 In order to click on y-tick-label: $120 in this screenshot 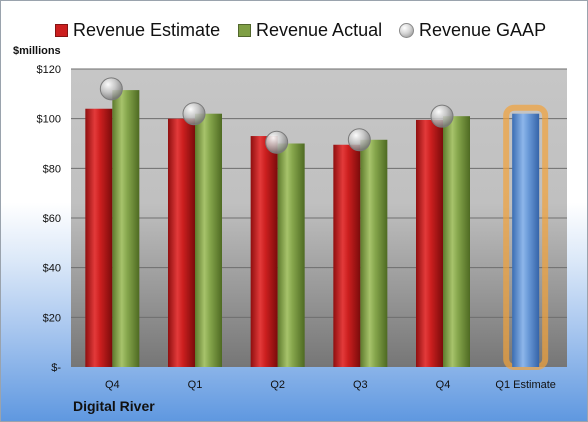, I will do `click(49, 70)`.